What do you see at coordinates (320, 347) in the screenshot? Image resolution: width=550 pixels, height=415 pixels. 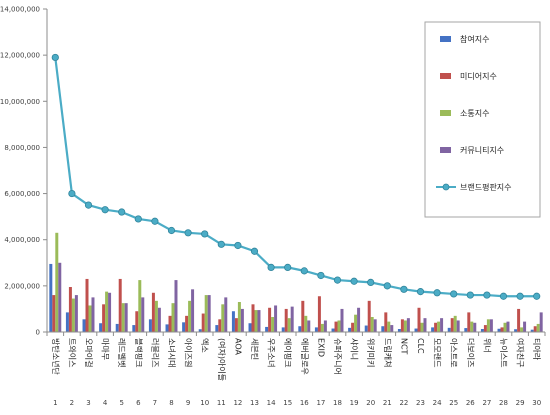 I see `category-label: EXID` at bounding box center [320, 347].